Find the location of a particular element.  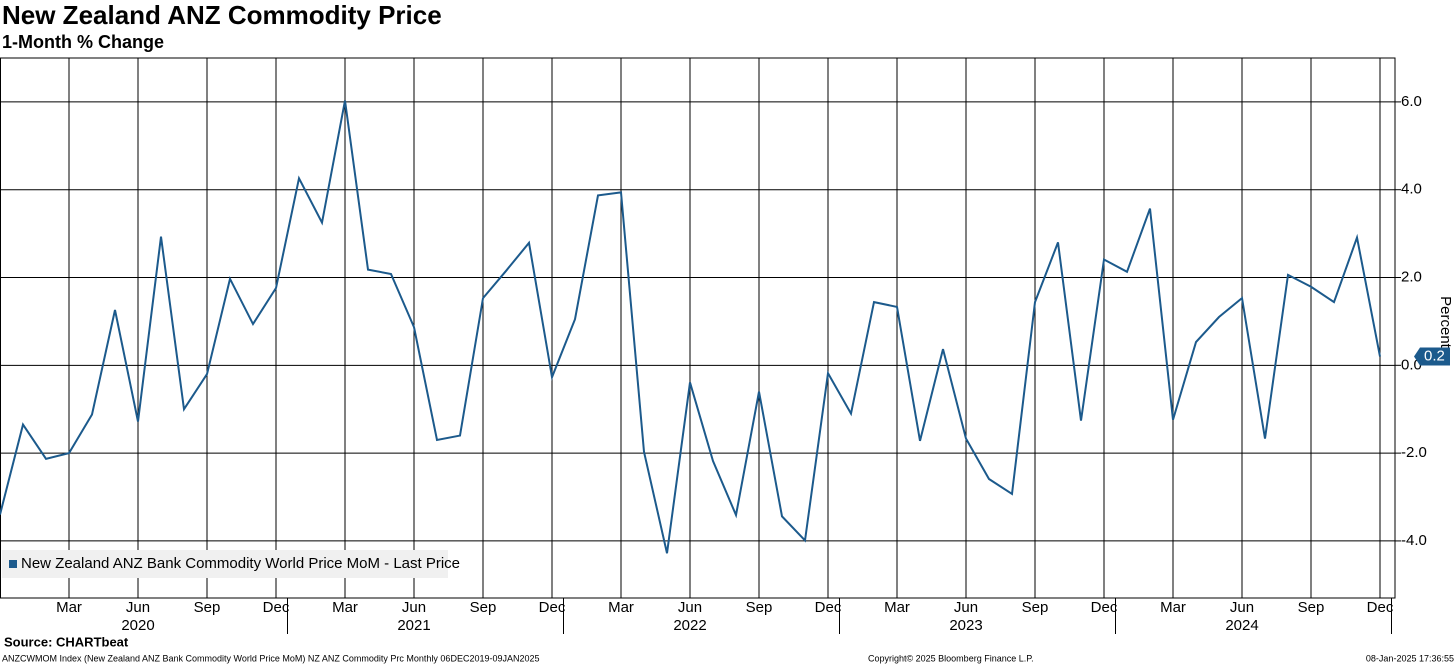

y-tick-label: -4.0 is located at coordinates (1414, 540).